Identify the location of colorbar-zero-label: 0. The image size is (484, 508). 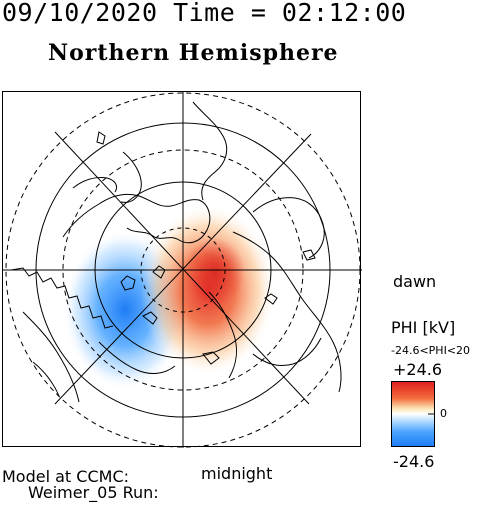
(443, 413).